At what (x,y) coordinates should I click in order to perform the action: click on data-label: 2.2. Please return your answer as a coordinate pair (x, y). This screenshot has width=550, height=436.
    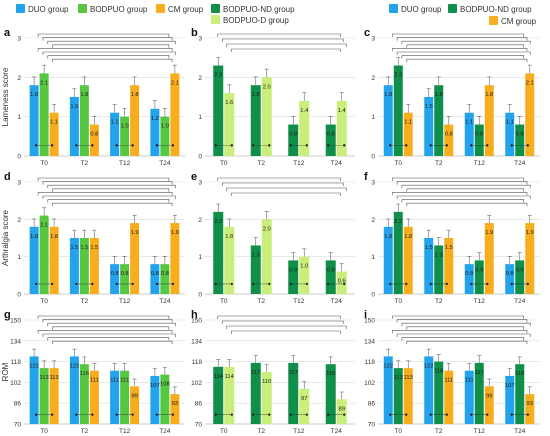
    Looking at the image, I should click on (218, 222).